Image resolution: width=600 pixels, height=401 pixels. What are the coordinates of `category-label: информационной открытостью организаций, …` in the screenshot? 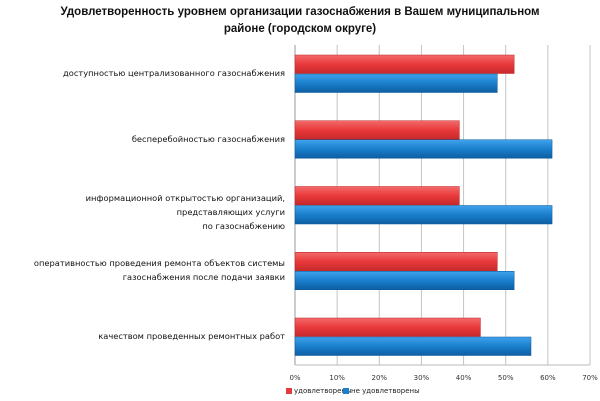 It's located at (150, 212).